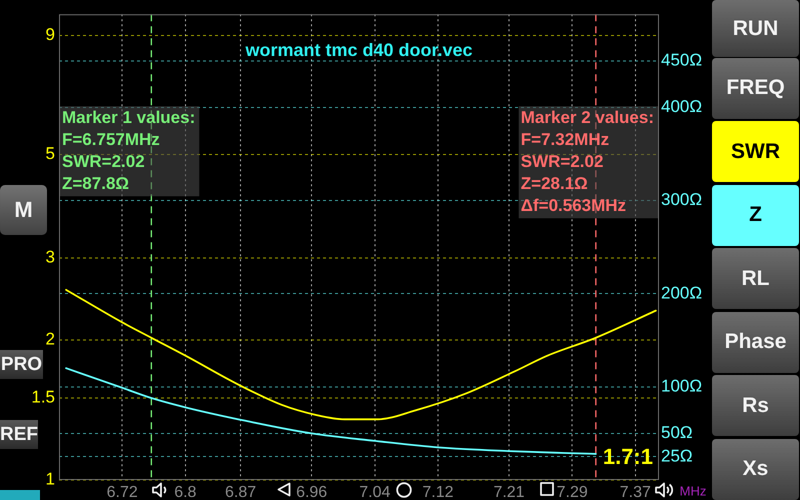 This screenshot has width=800, height=500. What do you see at coordinates (681, 292) in the screenshot?
I see `y2-tick-label: 200Ω` at bounding box center [681, 292].